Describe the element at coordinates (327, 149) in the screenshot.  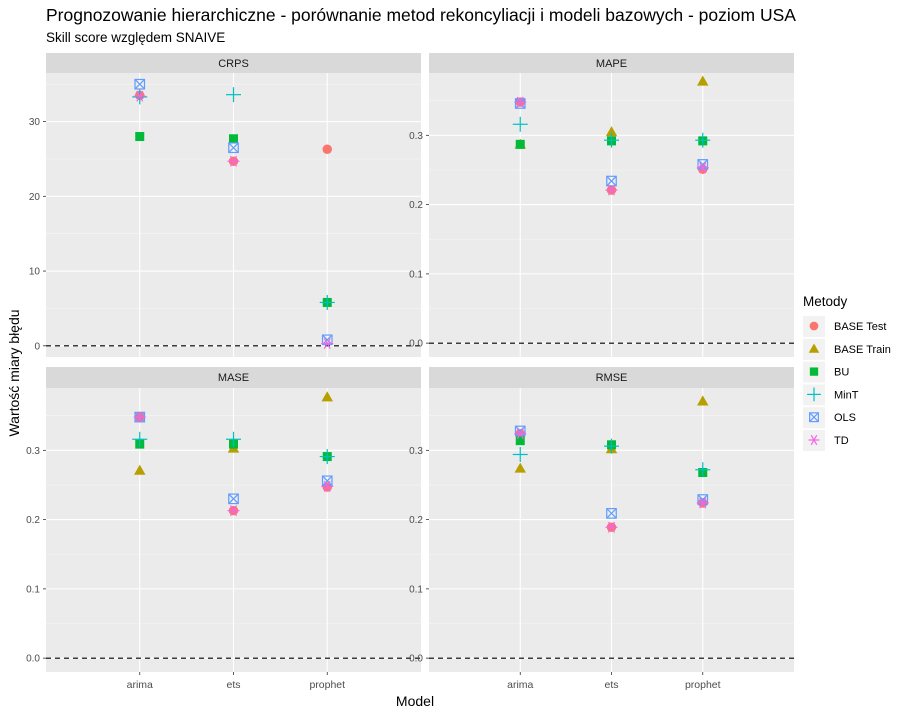
I see `point-base-test` at that location.